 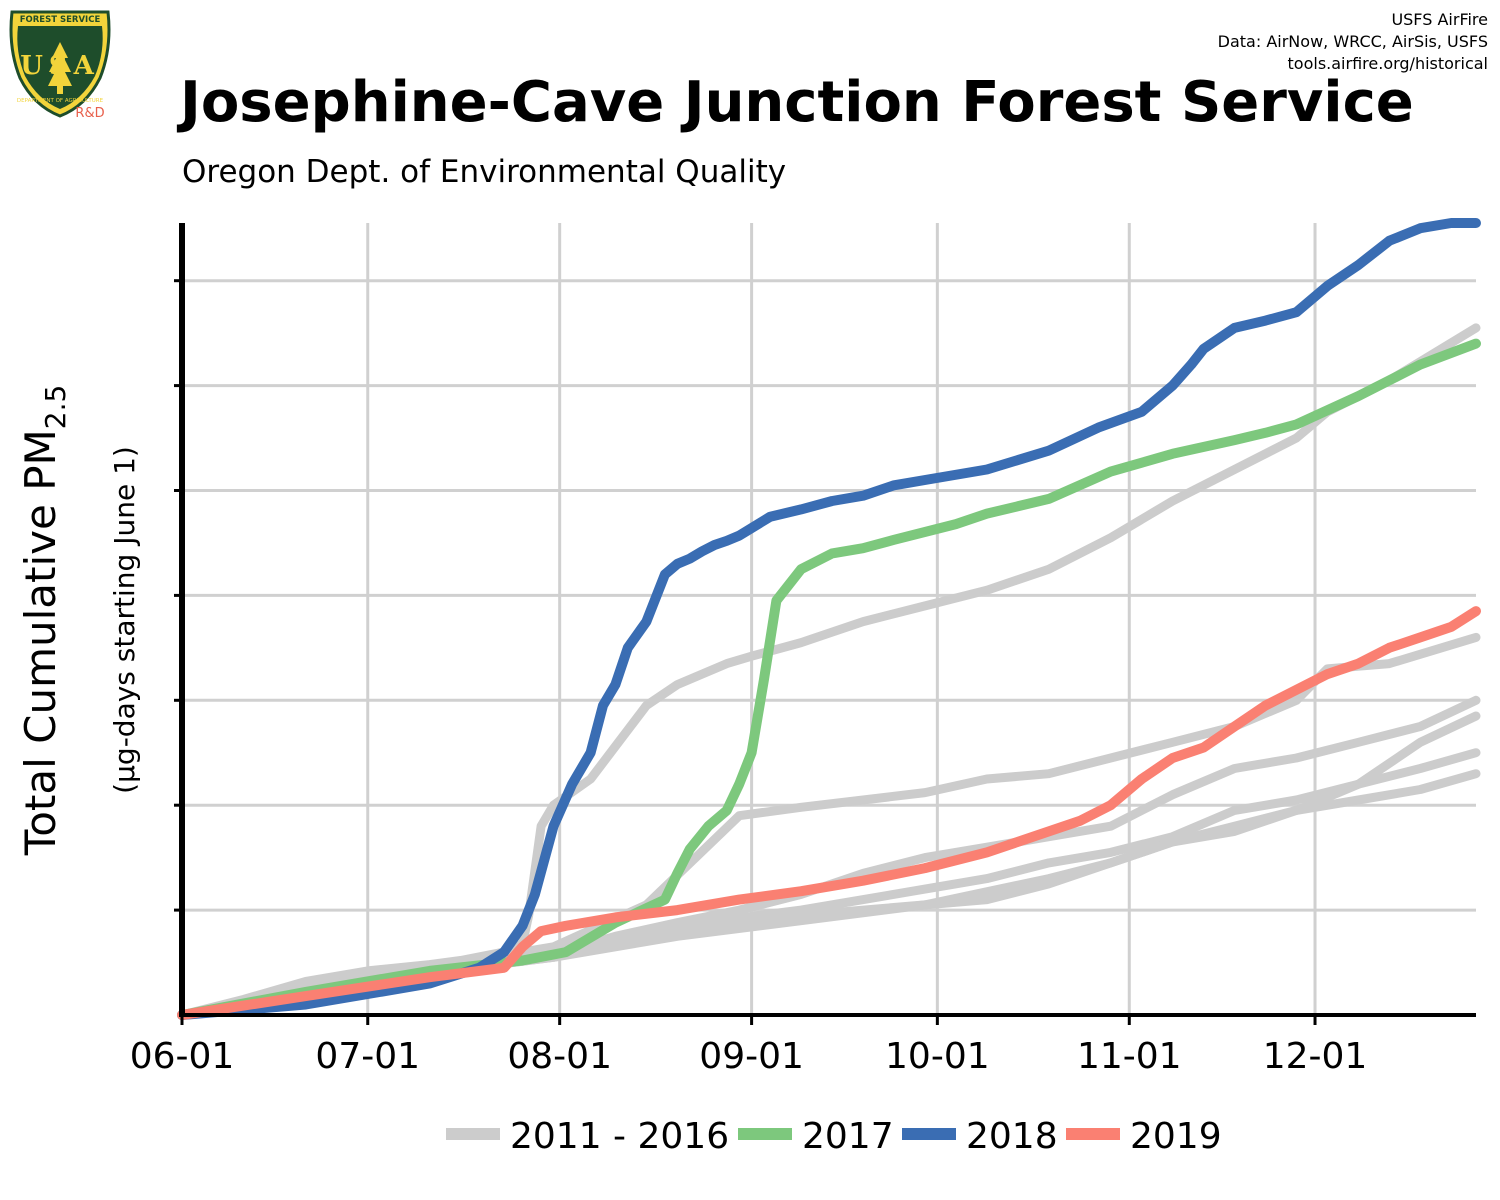 What do you see at coordinates (89, 113) in the screenshot?
I see `logo-rd-tag: R&D` at bounding box center [89, 113].